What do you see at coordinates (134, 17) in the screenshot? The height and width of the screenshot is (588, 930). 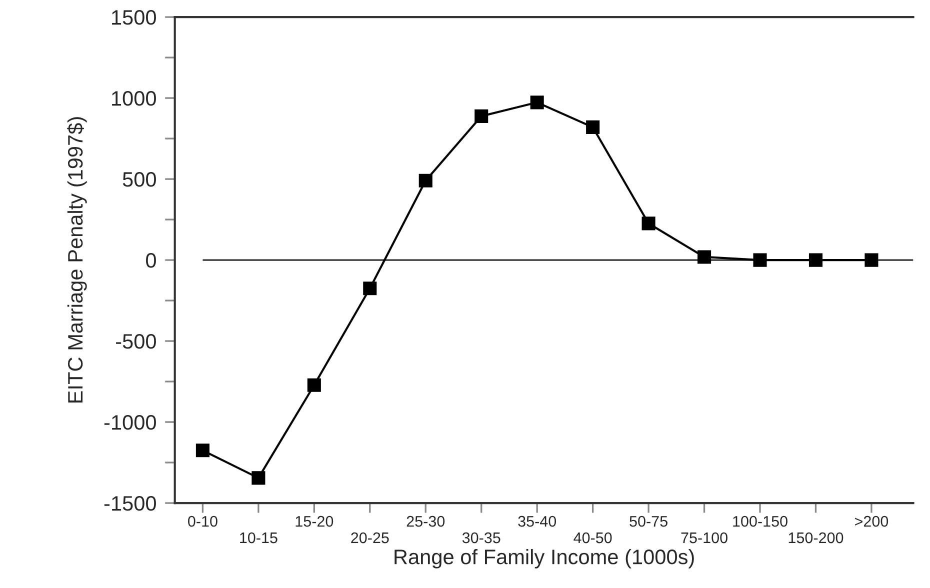 I see `y-tick-label: 1500` at bounding box center [134, 17].